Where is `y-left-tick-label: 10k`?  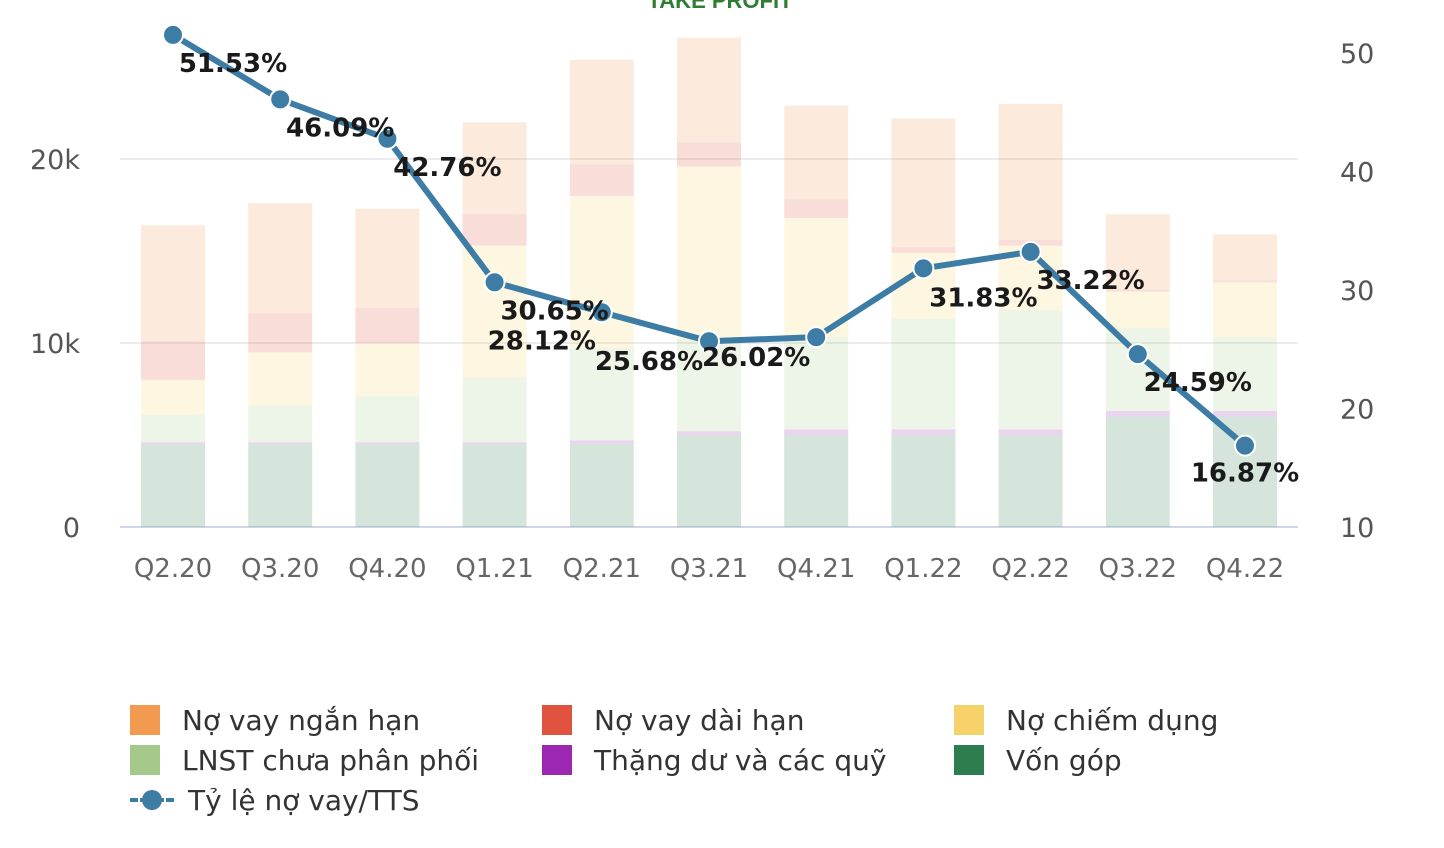 y-left-tick-label: 10k is located at coordinates (55, 344).